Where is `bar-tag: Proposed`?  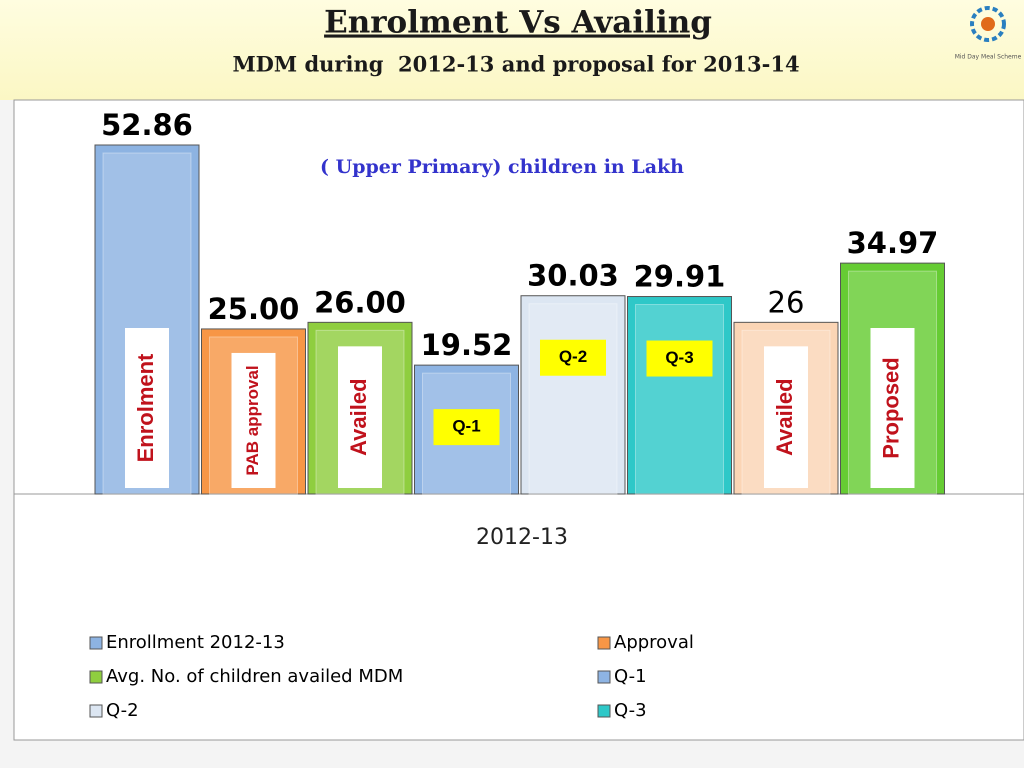
bar-tag: Proposed is located at coordinates (890, 407).